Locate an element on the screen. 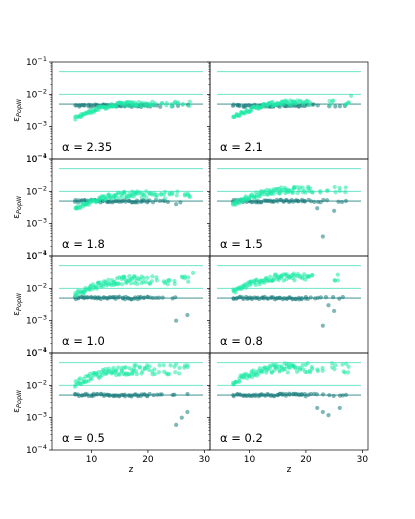 This screenshot has width=415, height=519. panel-annotation: α = 2.1 is located at coordinates (241, 147).